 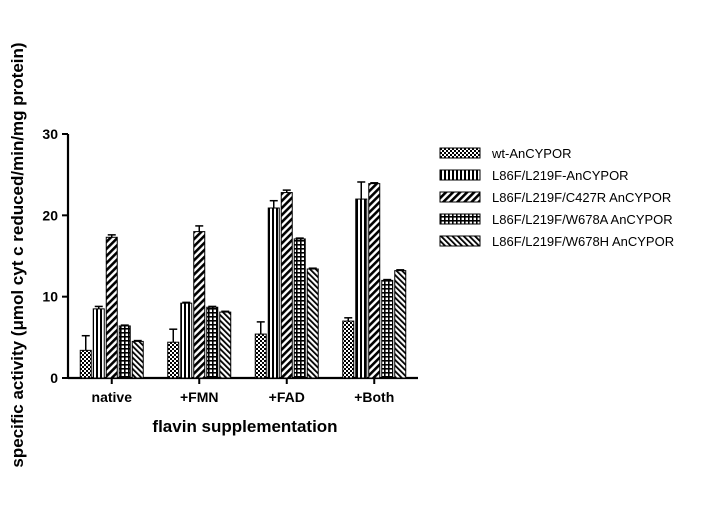 I want to click on x-tick-label: +FAD, so click(x=287, y=397).